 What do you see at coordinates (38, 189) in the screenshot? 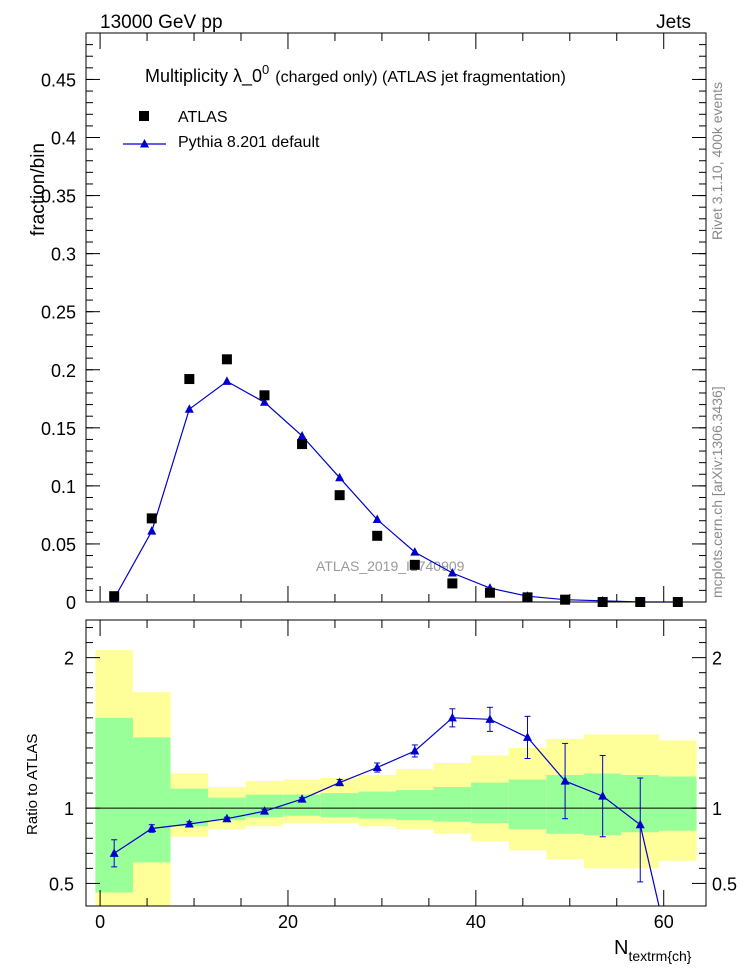
I see `main-y-axis-label: fraction/bin` at bounding box center [38, 189].